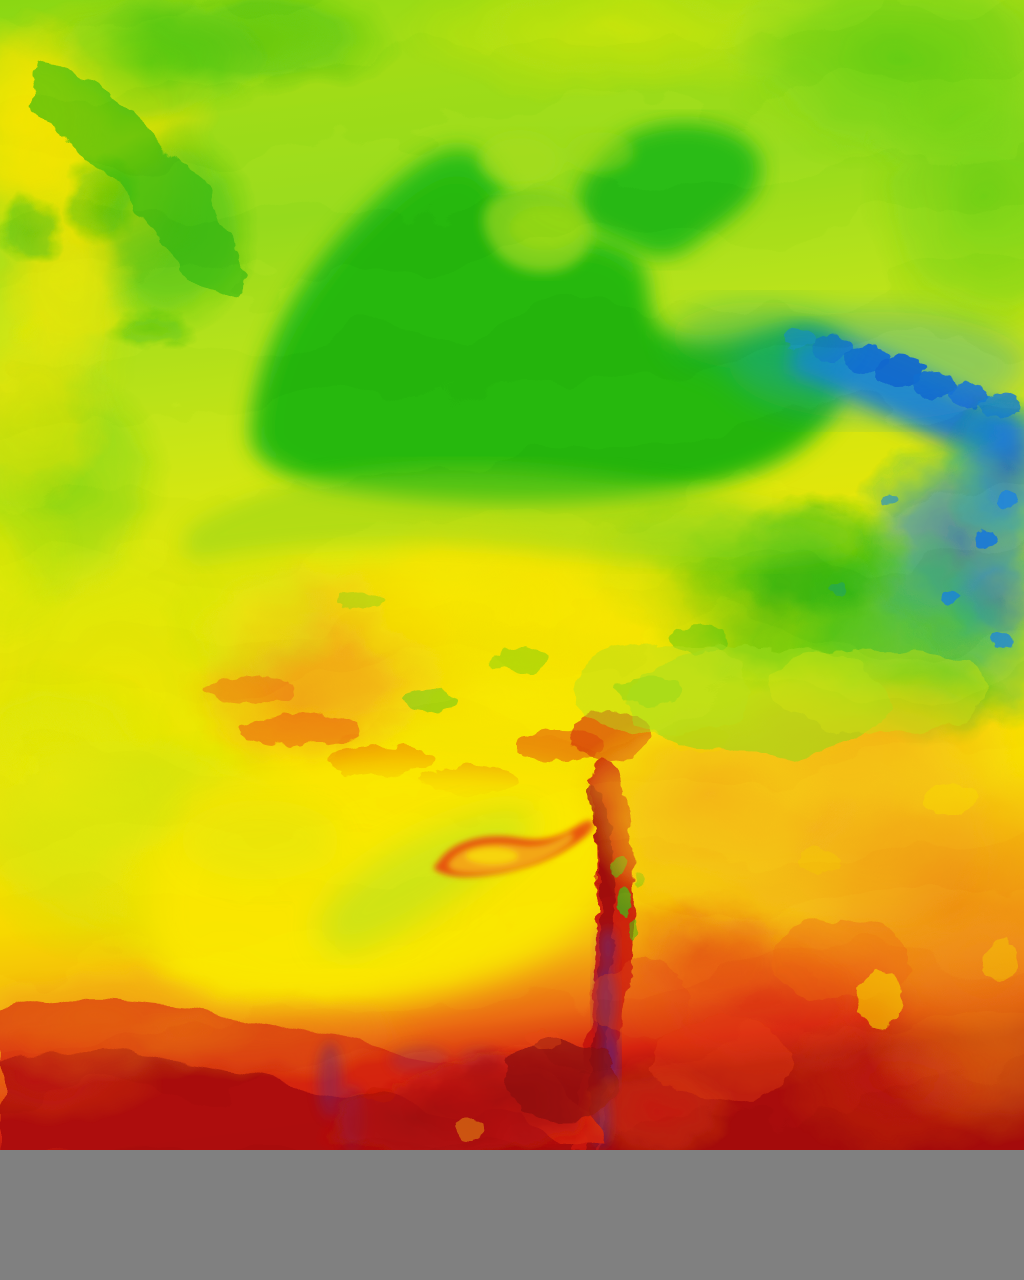  Describe the element at coordinates (512, 1215) in the screenshot. I see `status-bar` at that location.